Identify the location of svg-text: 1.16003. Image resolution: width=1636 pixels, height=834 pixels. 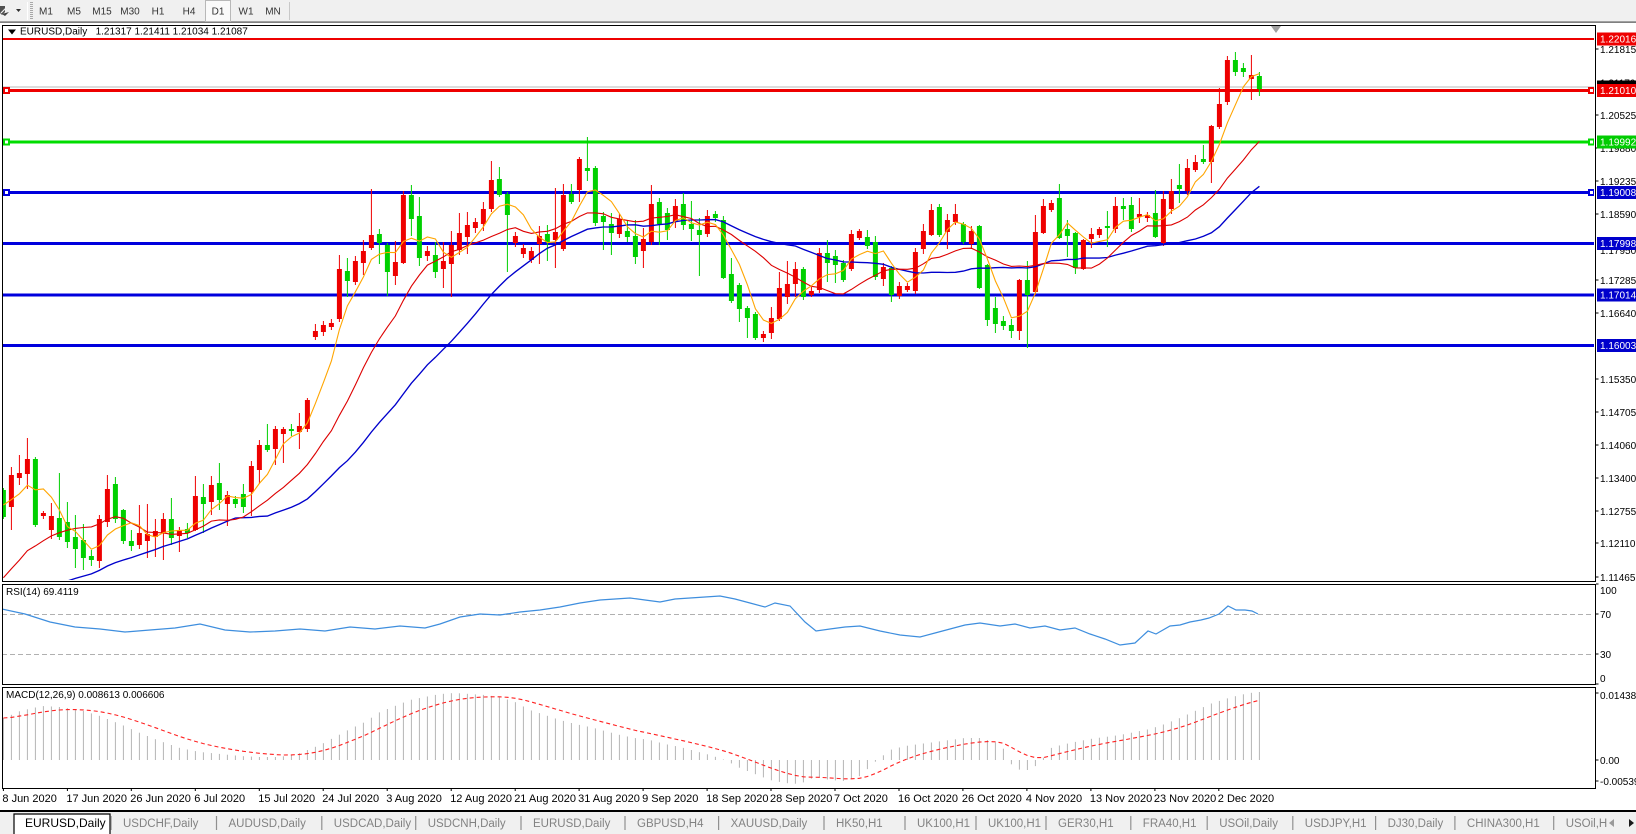
(1618, 346).